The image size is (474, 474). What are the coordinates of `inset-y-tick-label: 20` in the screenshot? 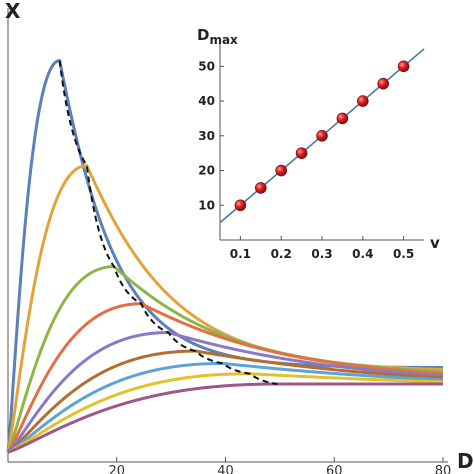 It's located at (206, 171).